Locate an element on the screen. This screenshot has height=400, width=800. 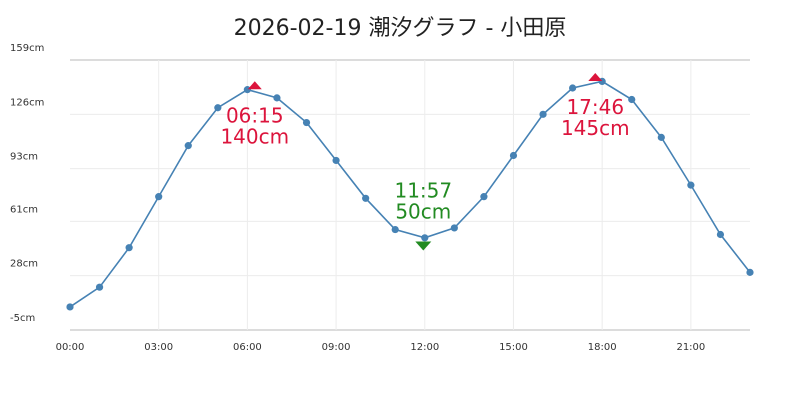
y-tick-label: 28cm is located at coordinates (24, 264).